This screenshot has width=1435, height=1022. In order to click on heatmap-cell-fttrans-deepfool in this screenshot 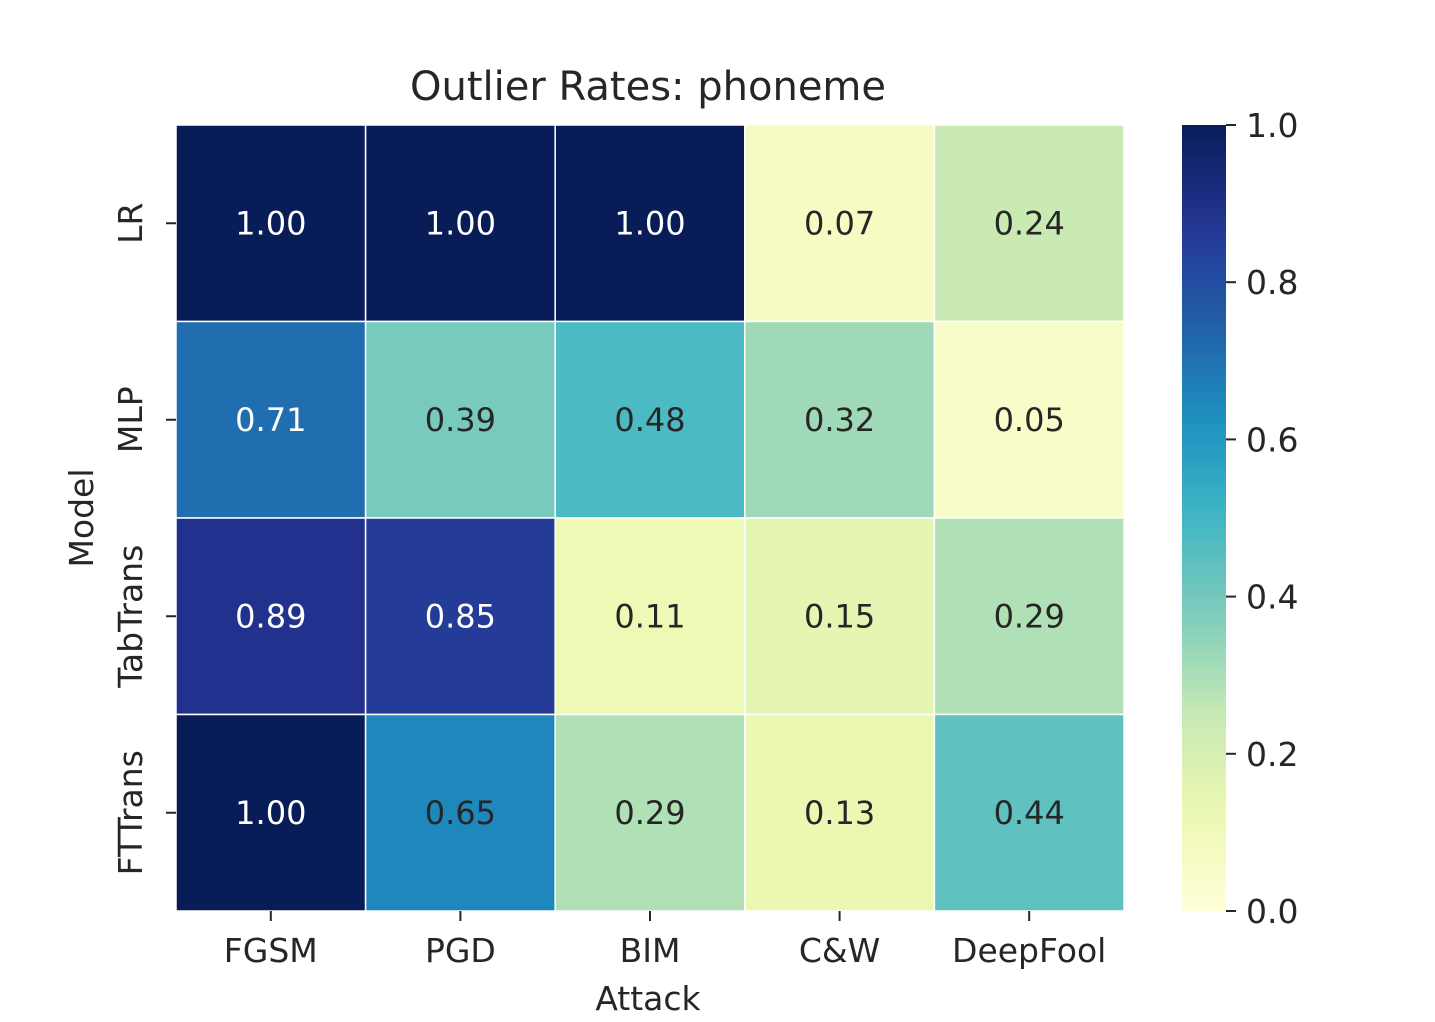, I will do `click(1029, 812)`.